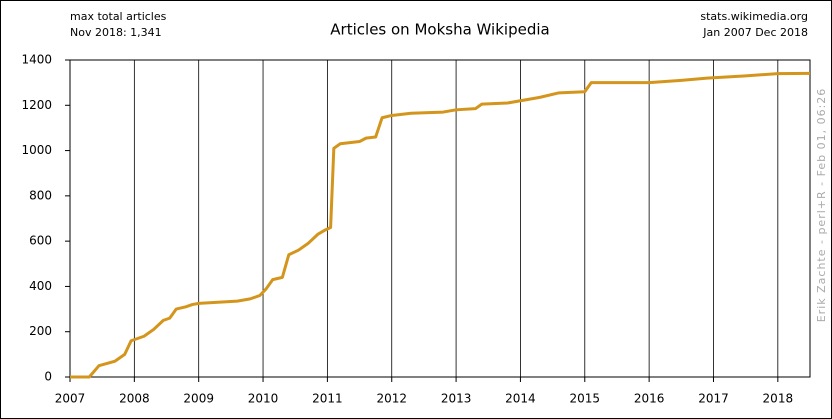  Describe the element at coordinates (40, 286) in the screenshot. I see `y-tick-label: 400` at that location.